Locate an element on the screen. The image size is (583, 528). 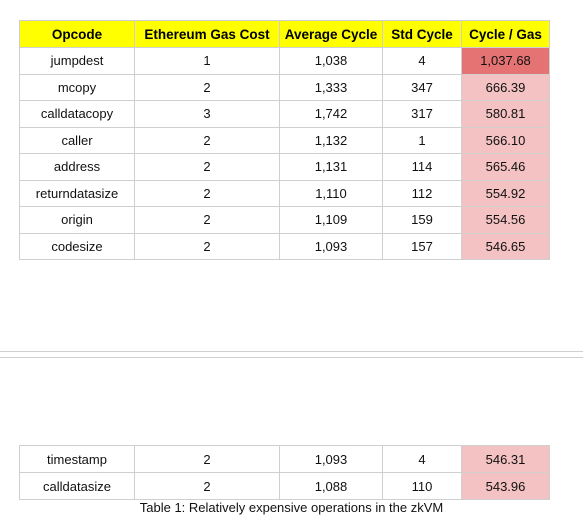
table-row: mcopy 2 1,333 347 666.39 is located at coordinates (284, 87).